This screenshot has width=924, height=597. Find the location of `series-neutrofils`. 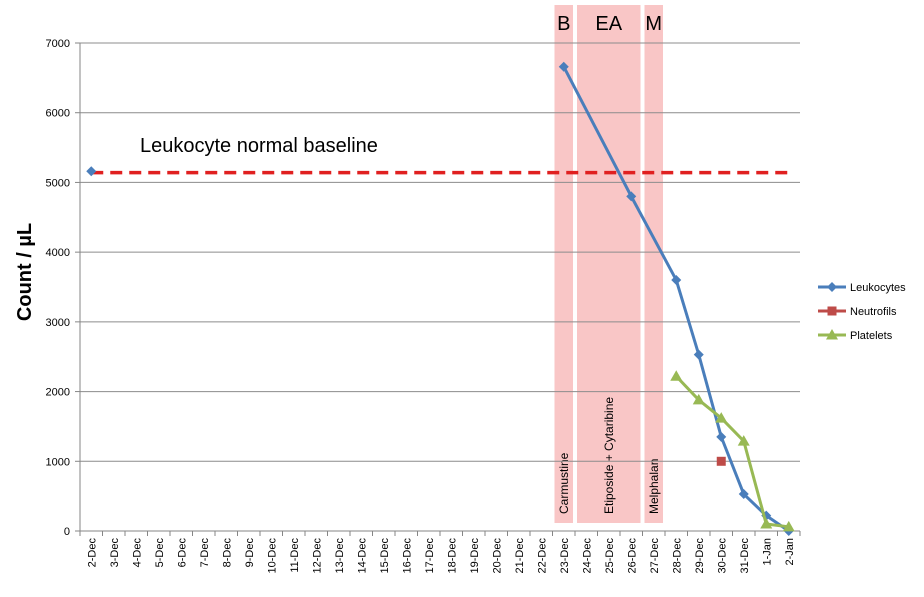

series-neutrofils is located at coordinates (721, 461).